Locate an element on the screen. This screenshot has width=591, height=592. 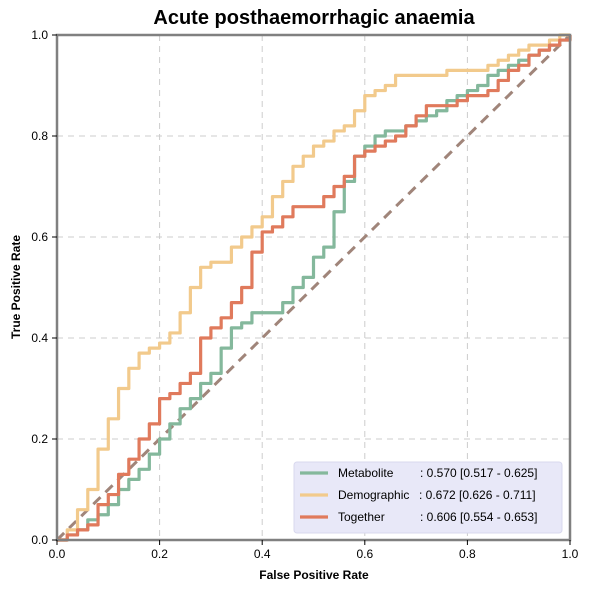
legend-box is located at coordinates (428, 497).